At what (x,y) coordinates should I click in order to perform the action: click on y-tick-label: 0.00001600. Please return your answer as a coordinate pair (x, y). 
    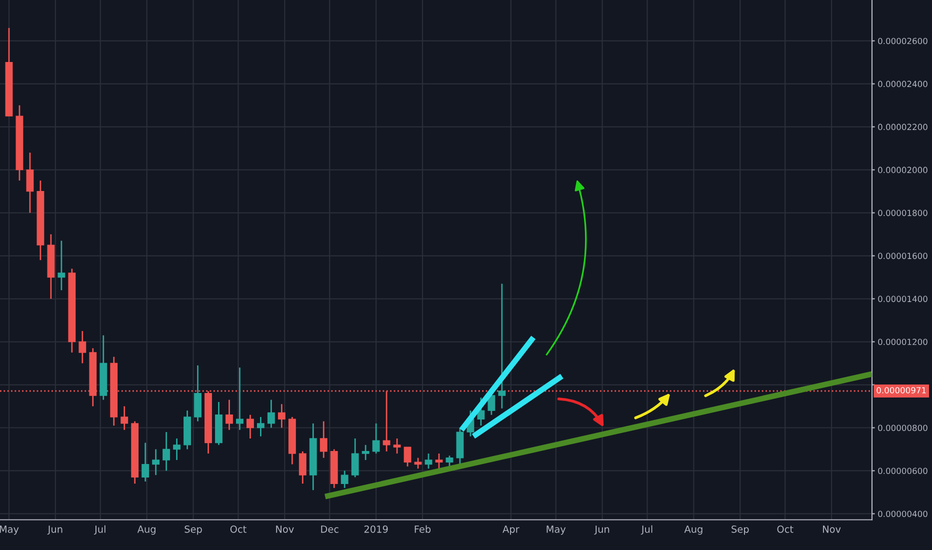
    Looking at the image, I should click on (903, 256).